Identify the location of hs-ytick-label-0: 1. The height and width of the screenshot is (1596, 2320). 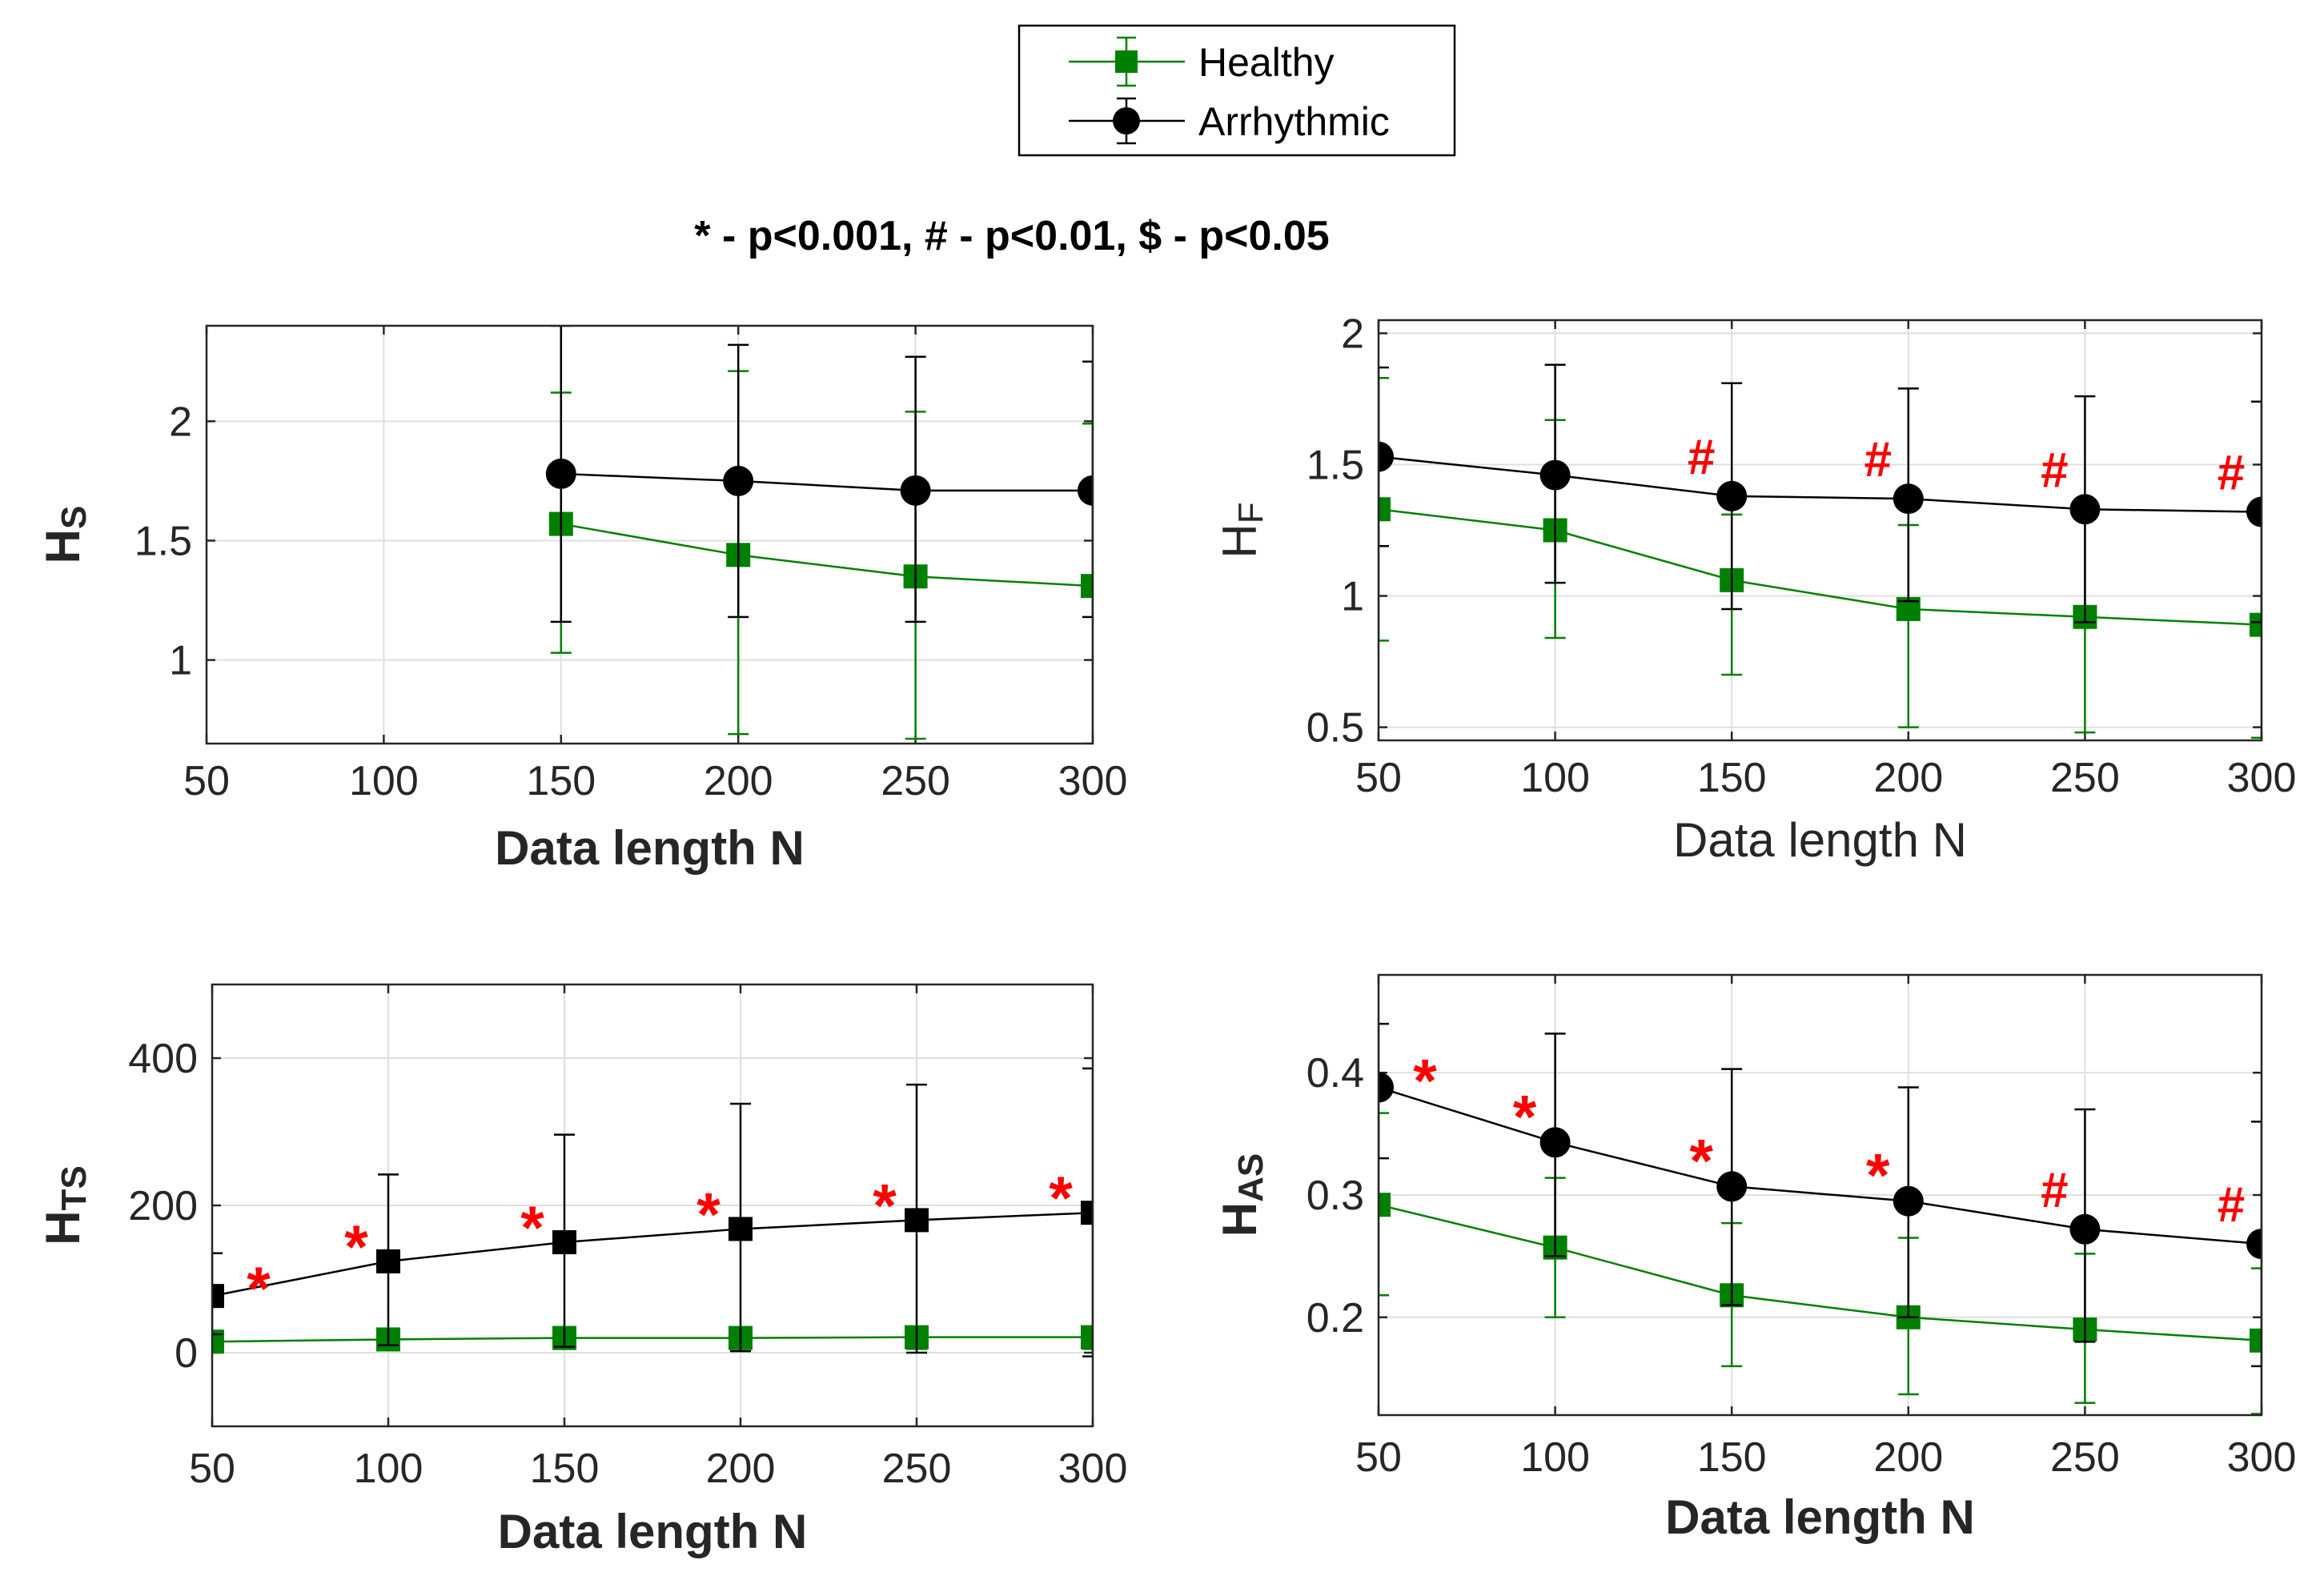
(180, 661).